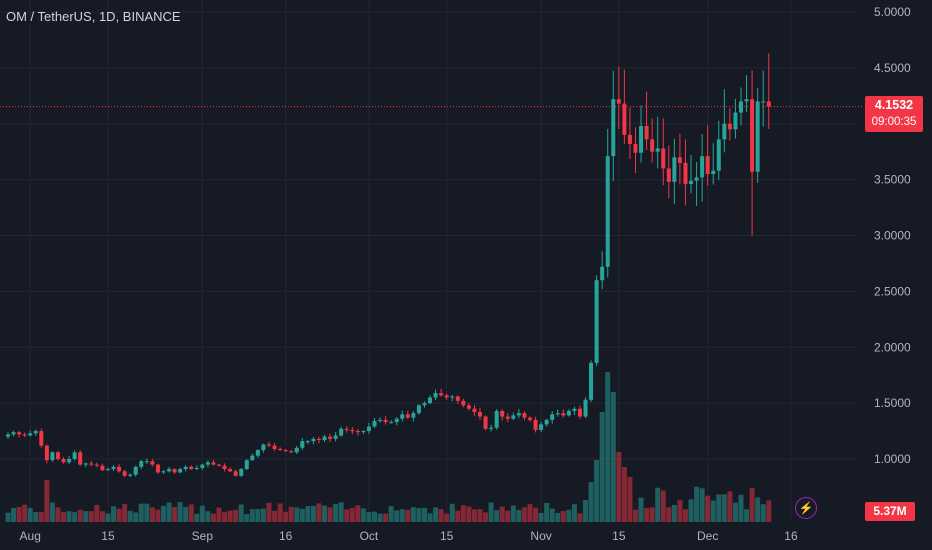 This screenshot has height=550, width=932. What do you see at coordinates (806, 508) in the screenshot?
I see `lightning-bolt-icon: ⚡` at bounding box center [806, 508].